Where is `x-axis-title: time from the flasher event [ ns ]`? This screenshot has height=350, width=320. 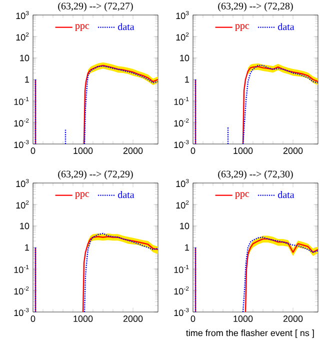 x-axis-title: time from the flasher event [ ns ] is located at coordinates (250, 334).